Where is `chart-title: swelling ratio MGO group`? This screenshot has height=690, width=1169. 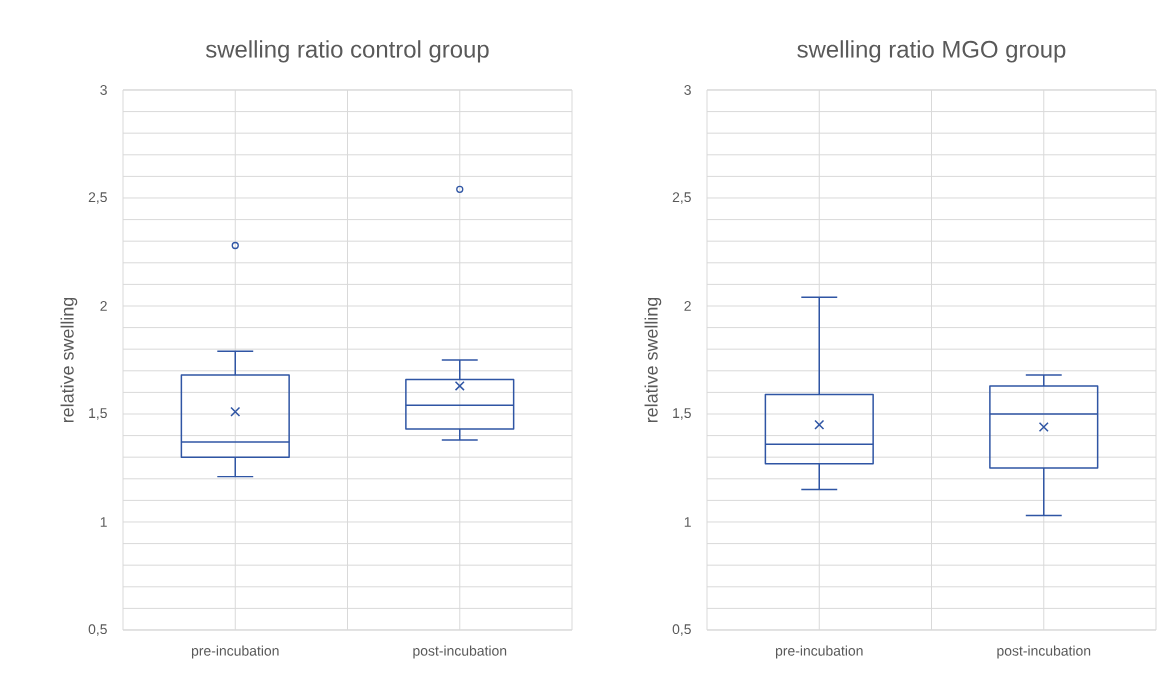 chart-title: swelling ratio MGO group is located at coordinates (931, 51).